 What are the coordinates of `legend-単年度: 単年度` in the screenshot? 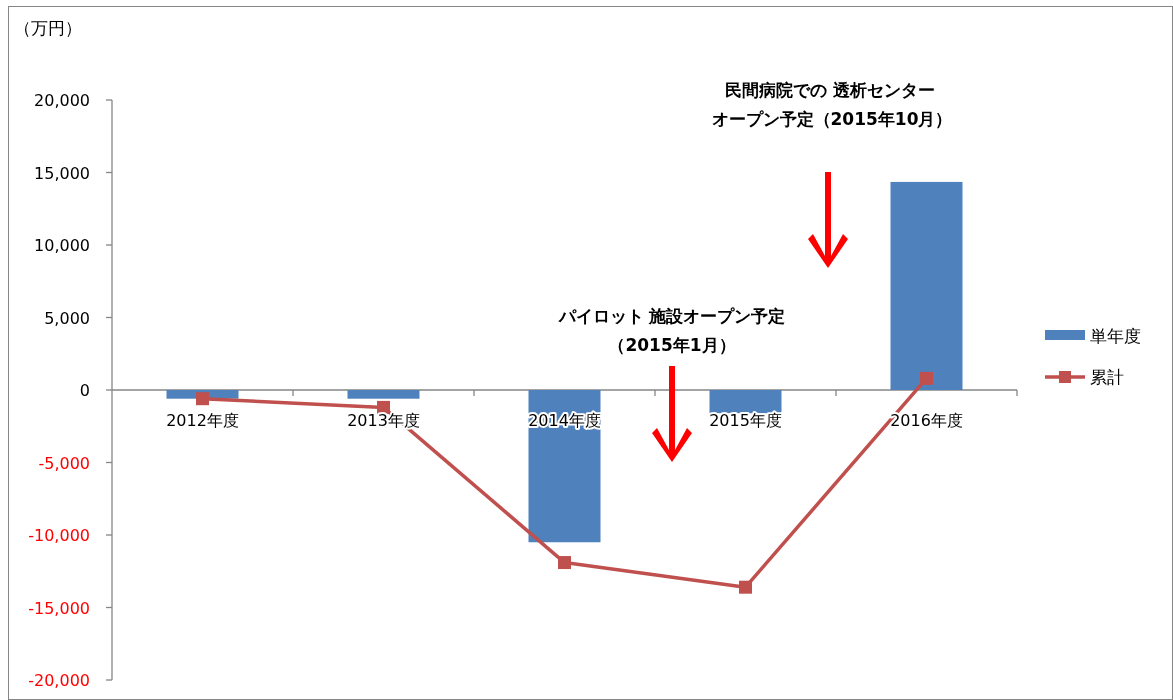 It's located at (1093, 336).